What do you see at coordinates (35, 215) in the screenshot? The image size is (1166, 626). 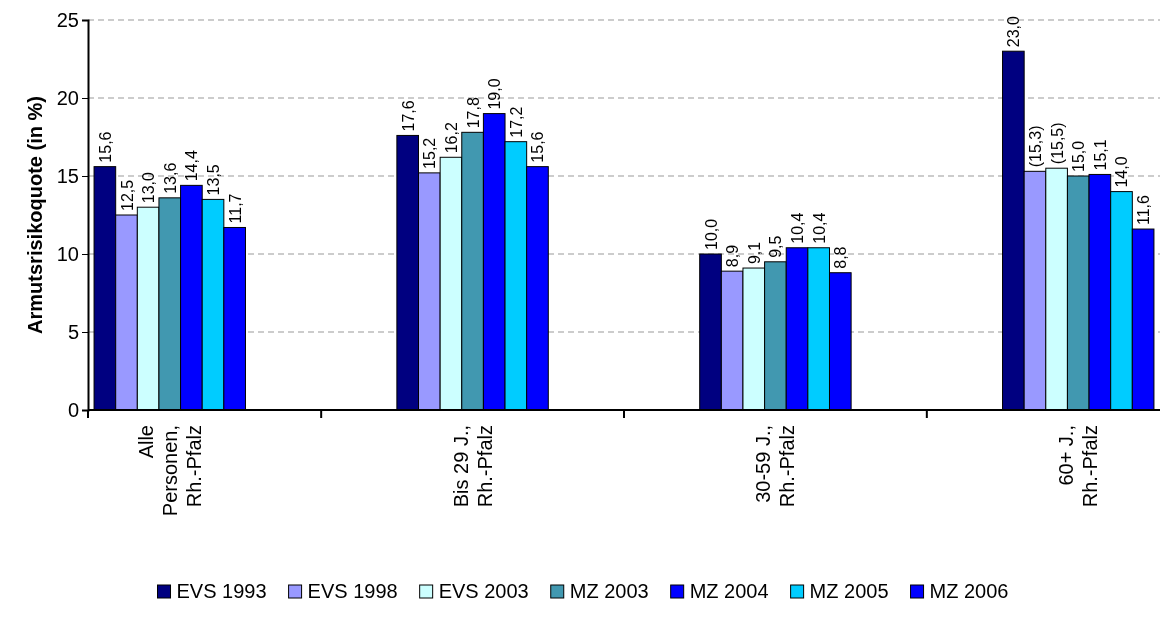 I see `y-axis-title: Armutsrisikoquote (in %)` at bounding box center [35, 215].